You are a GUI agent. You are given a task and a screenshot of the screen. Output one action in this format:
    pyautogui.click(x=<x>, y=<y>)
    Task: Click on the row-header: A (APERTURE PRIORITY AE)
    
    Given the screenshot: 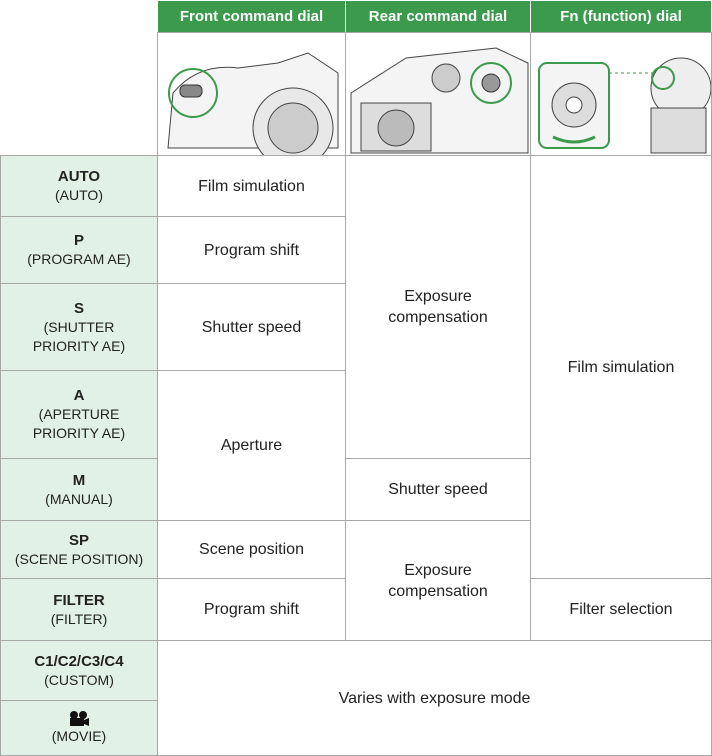 What is the action you would take?
    pyautogui.click(x=79, y=414)
    